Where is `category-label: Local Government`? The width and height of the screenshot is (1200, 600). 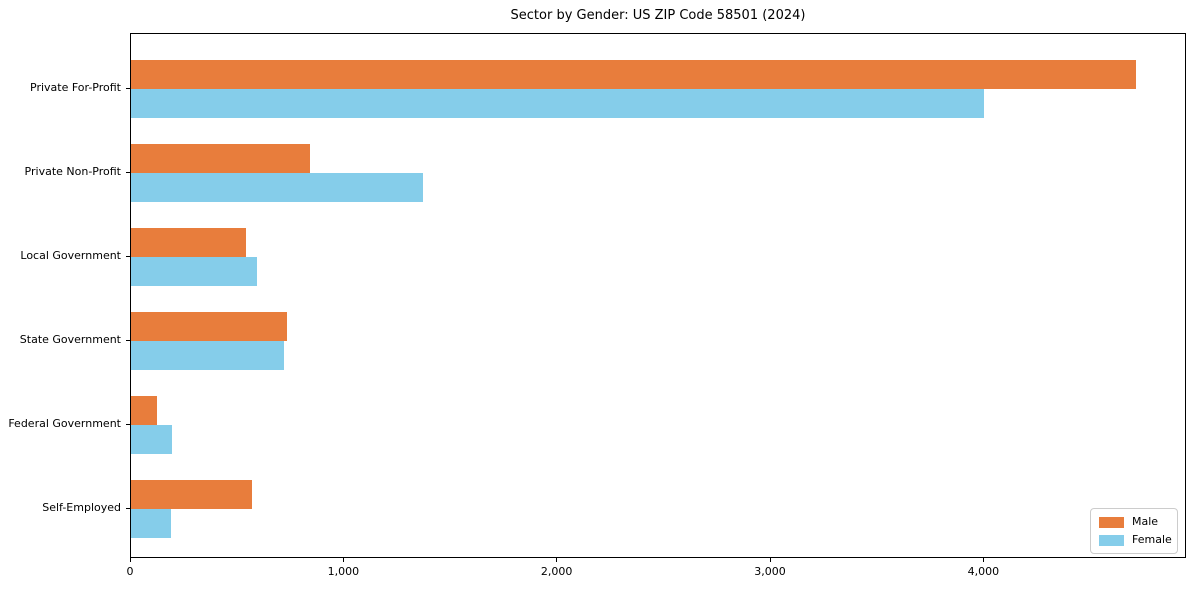
category-label: Local Government is located at coordinates (70, 255).